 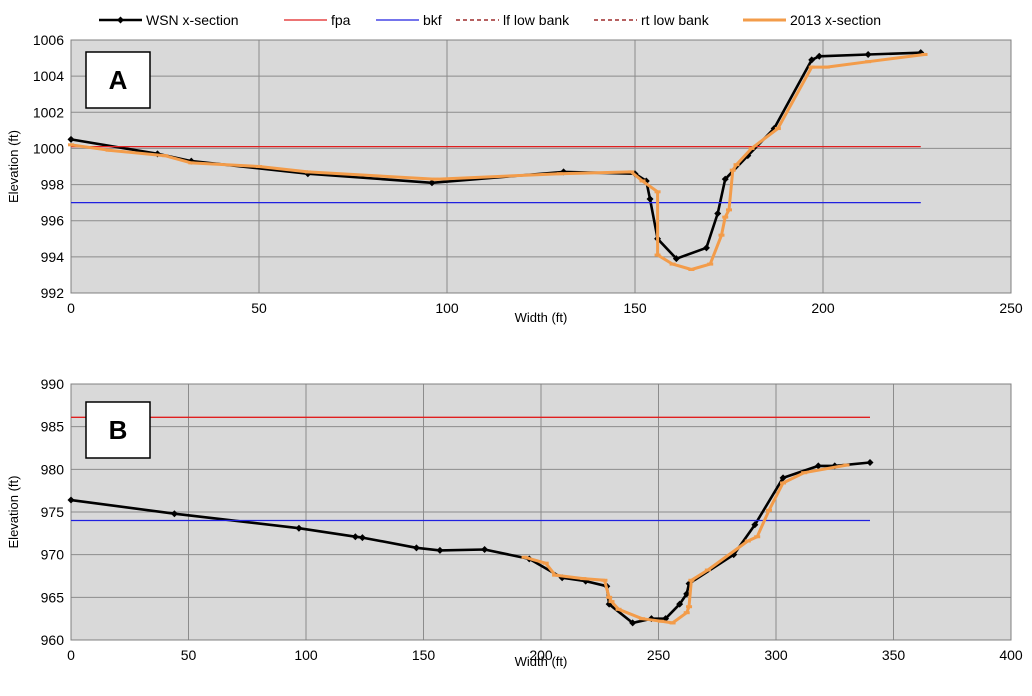 What do you see at coordinates (48, 112) in the screenshot?
I see `y-tick-label: 1002` at bounding box center [48, 112].